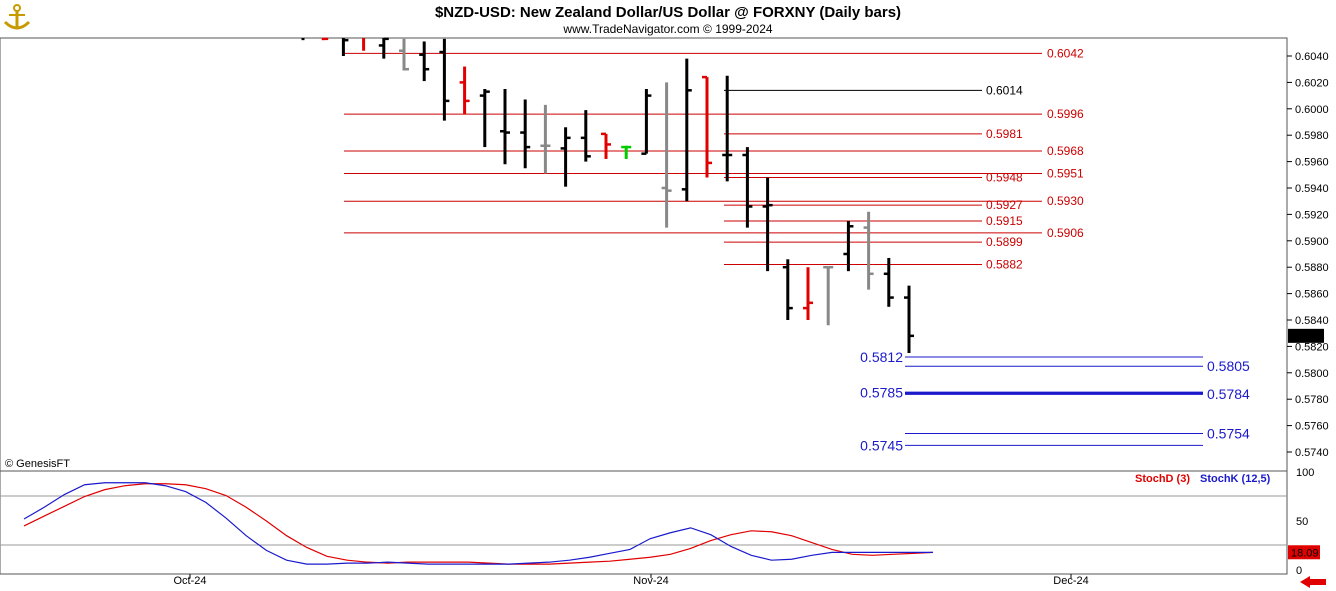 This screenshot has height=591, width=1336. What do you see at coordinates (1312, 374) in the screenshot?
I see `price-tick-label: 0.5800` at bounding box center [1312, 374].